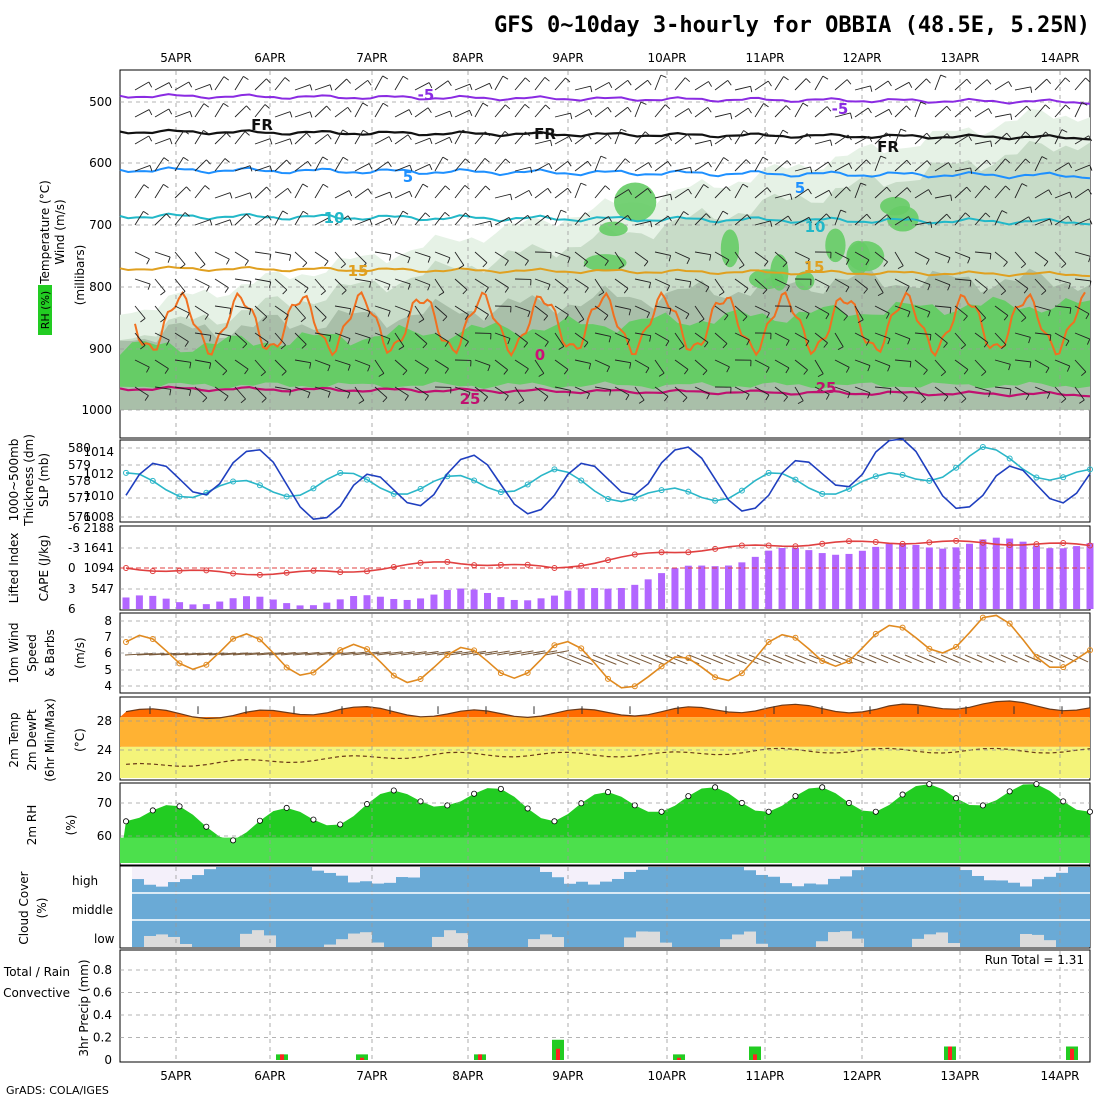 The image size is (1100, 1100). Describe the element at coordinates (24, 907) in the screenshot. I see `cloud-ylabel: Cloud Cover` at that location.